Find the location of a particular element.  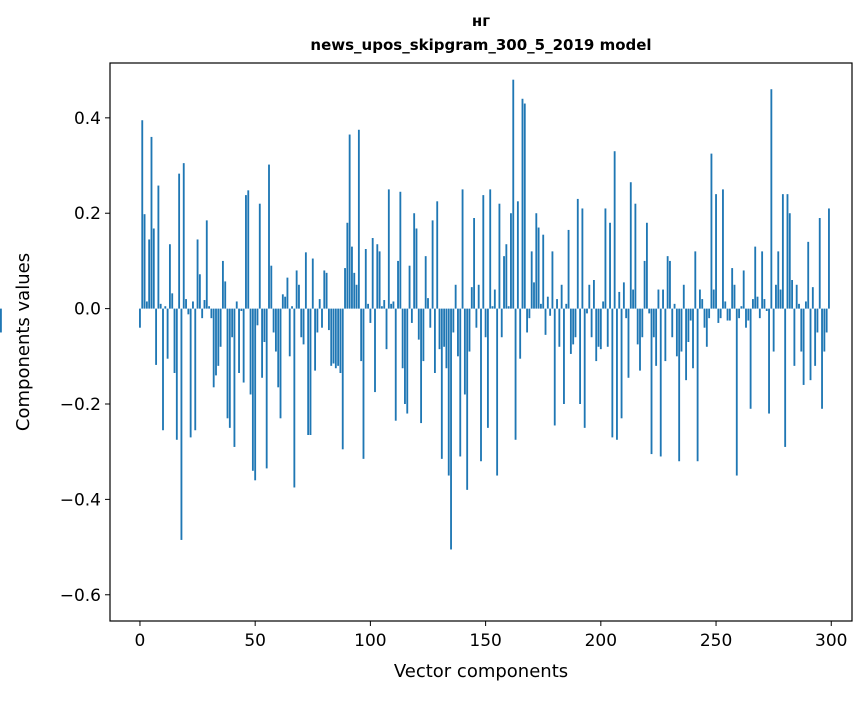

x-axis-label: Vector components is located at coordinates (481, 671).